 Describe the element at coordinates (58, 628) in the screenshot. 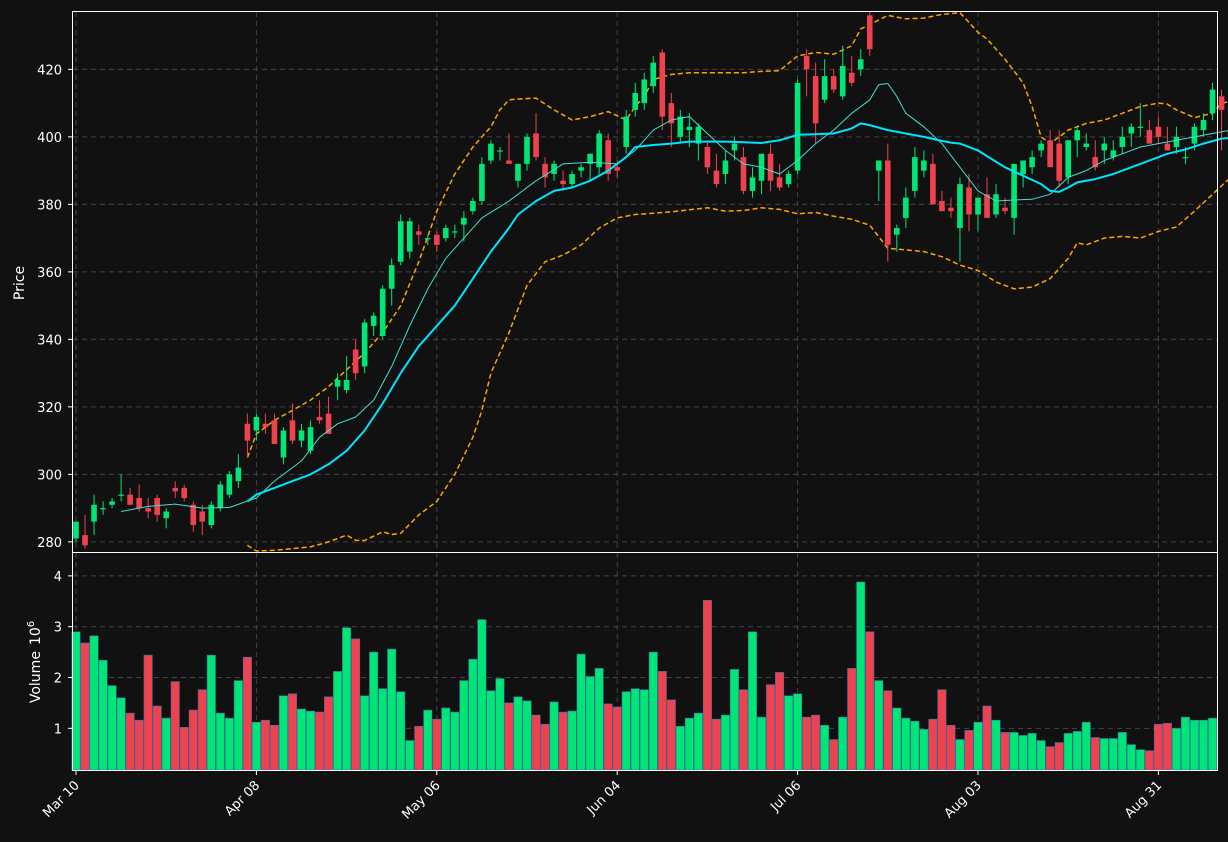

I see `volume-tick-label: 3` at that location.